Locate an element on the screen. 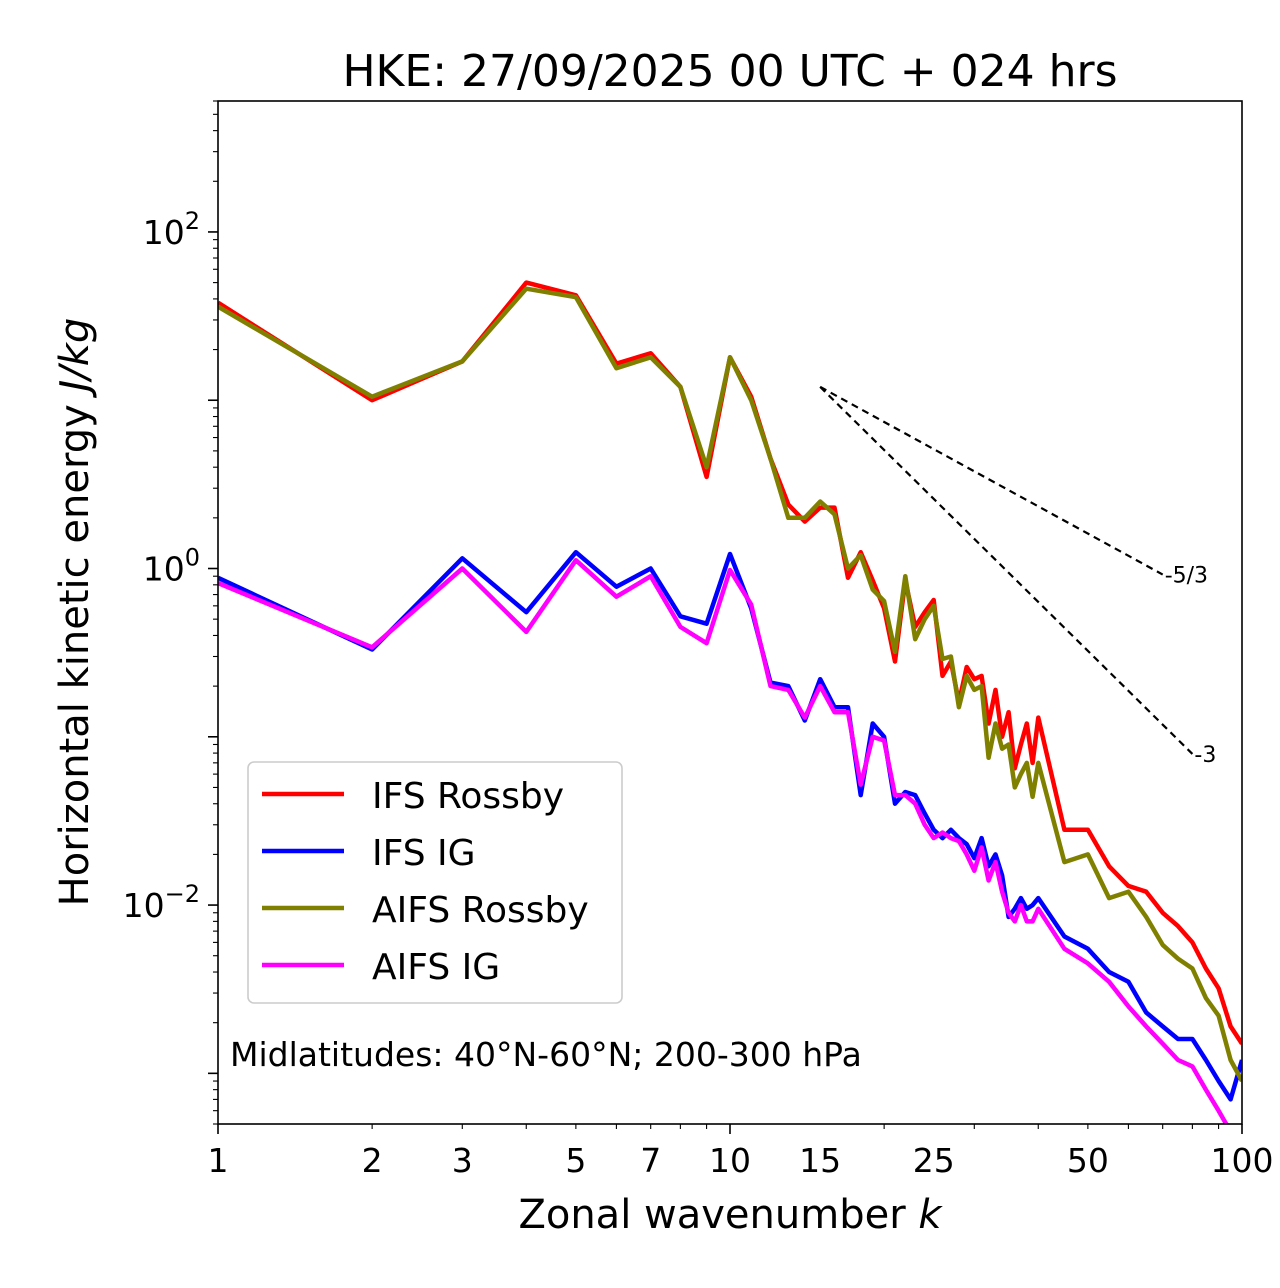 Image resolution: width=1280 pixels, height=1288 pixels. x-axis-label-var: k is located at coordinates (930, 1215).